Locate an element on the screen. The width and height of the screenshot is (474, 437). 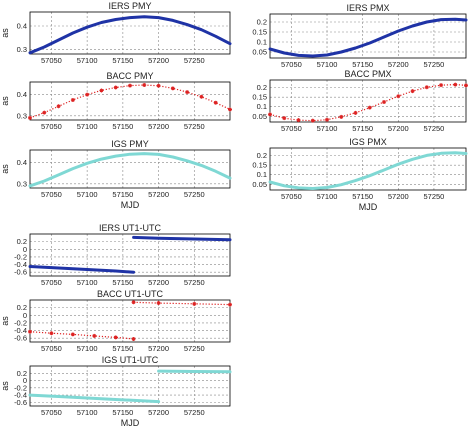
bacc-pmx-xtick-label: 57050 is located at coordinates (291, 128).